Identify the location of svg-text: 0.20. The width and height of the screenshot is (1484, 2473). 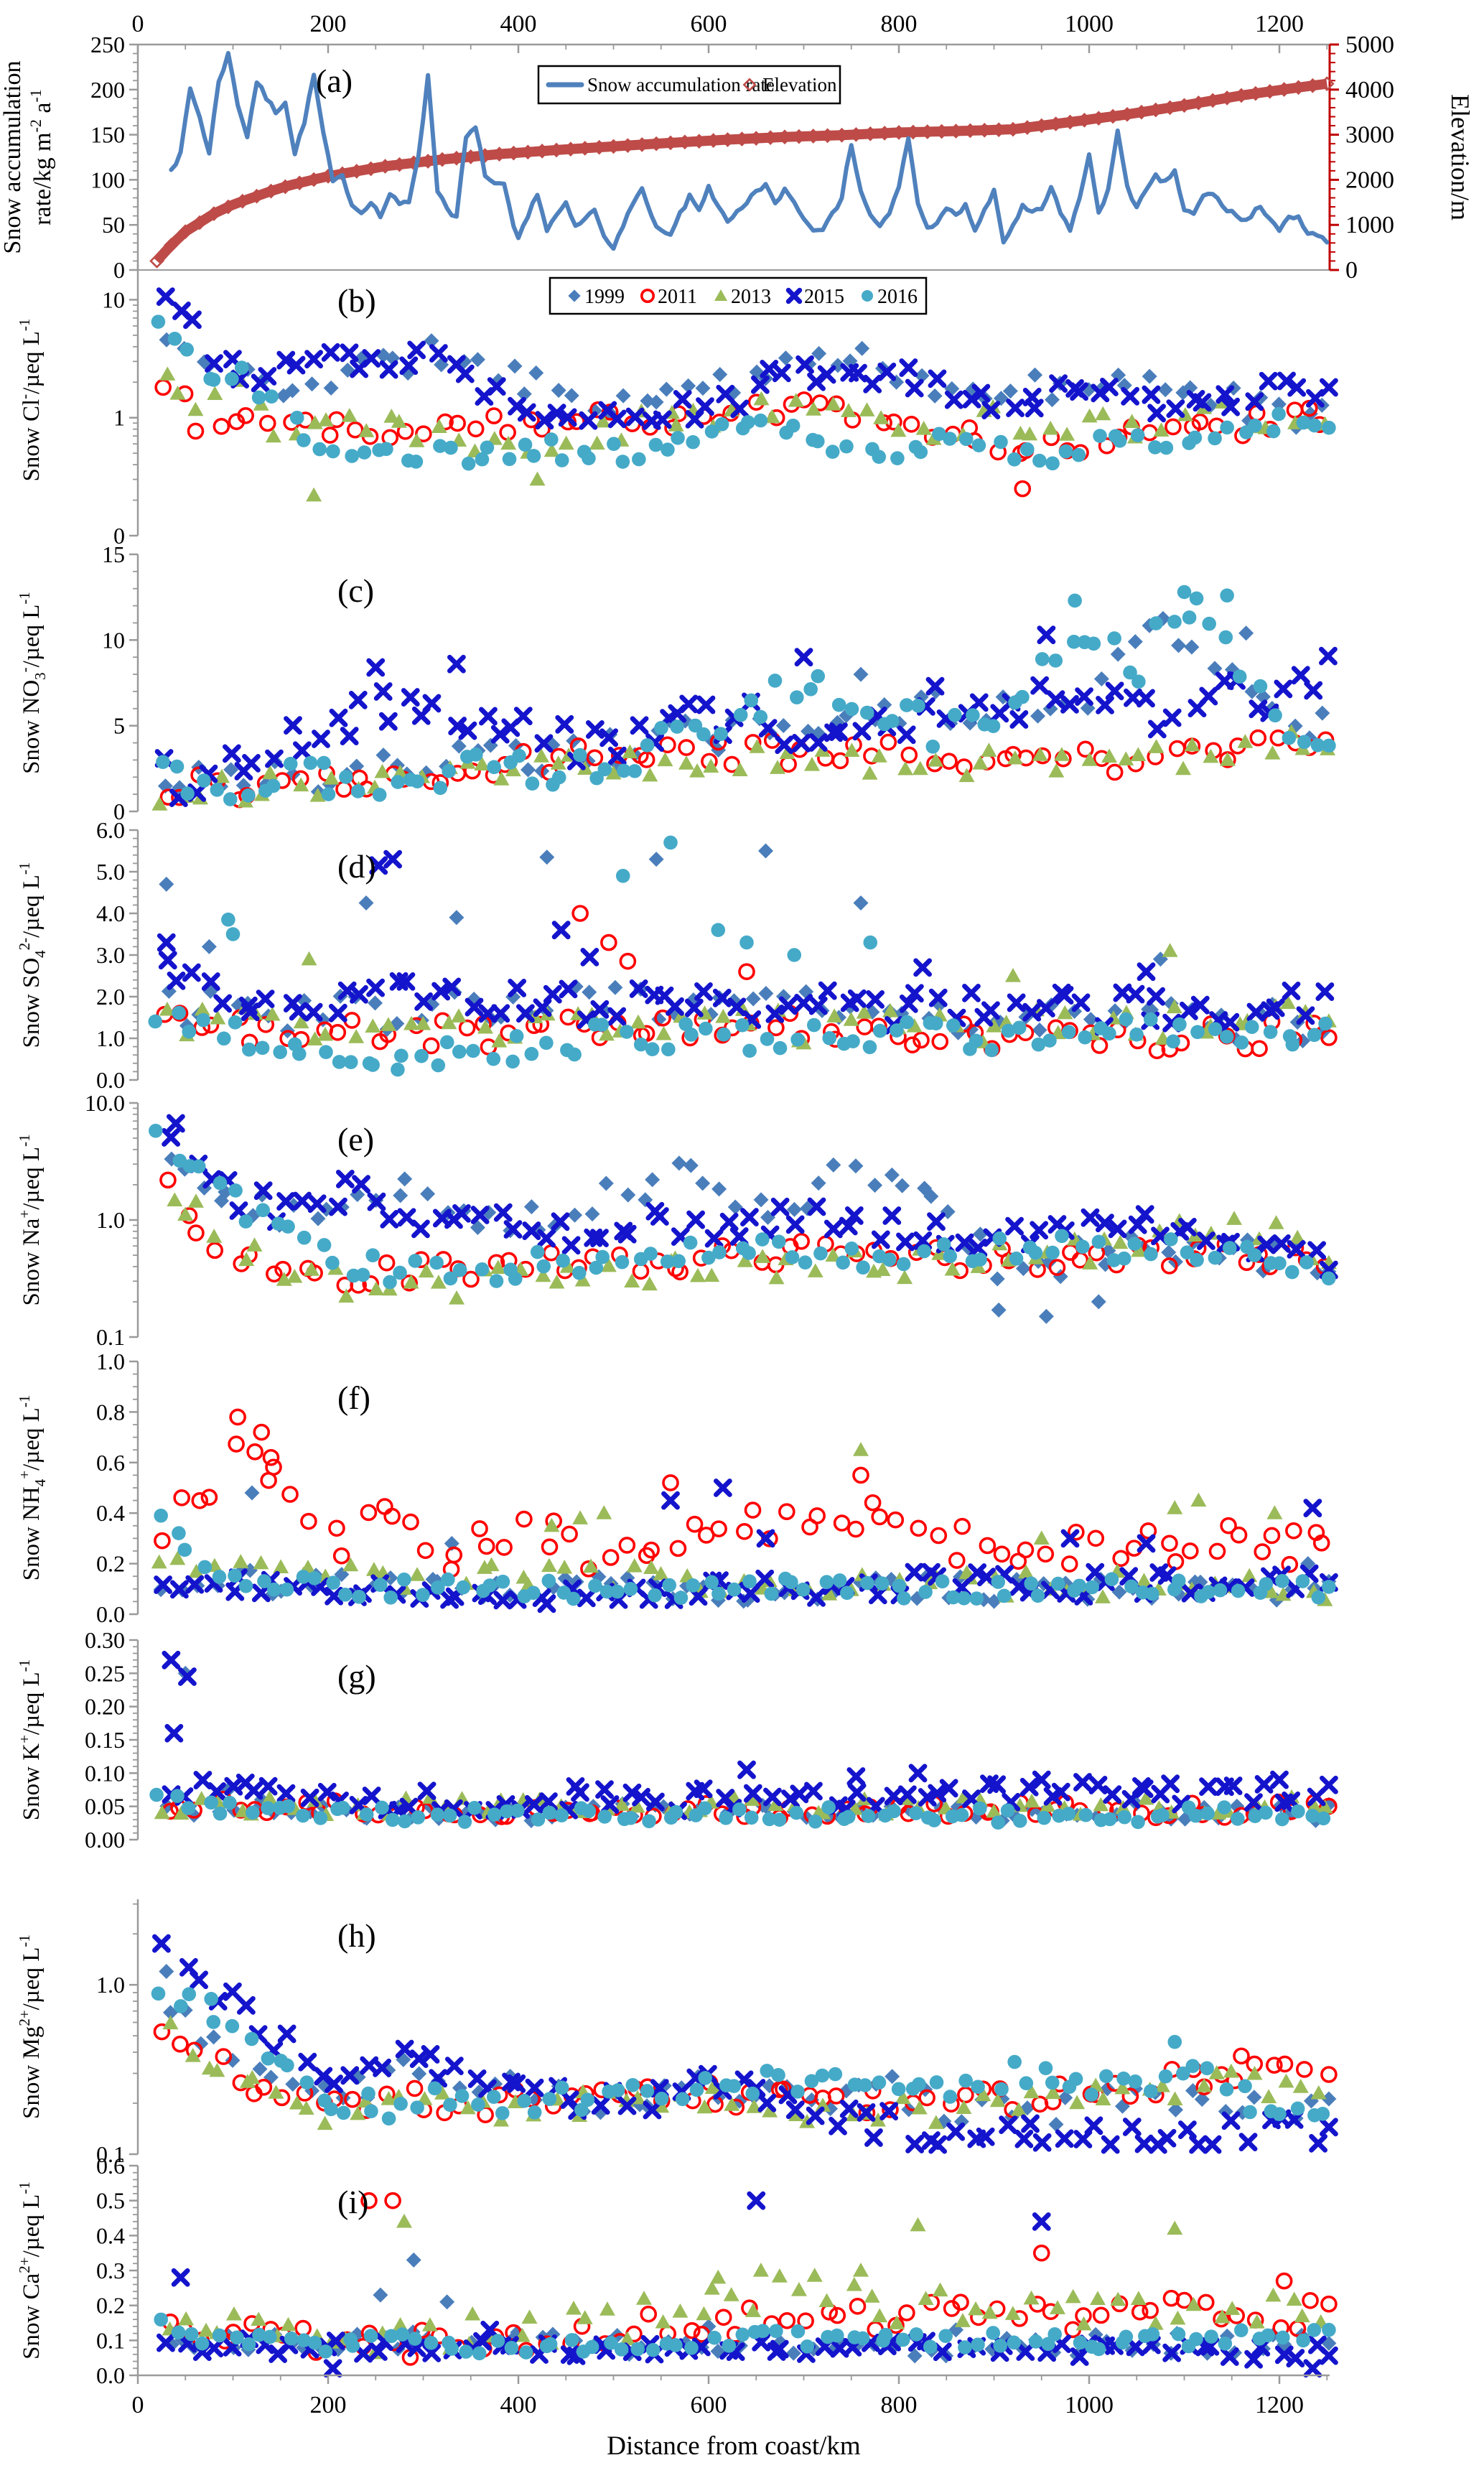
(105, 1707).